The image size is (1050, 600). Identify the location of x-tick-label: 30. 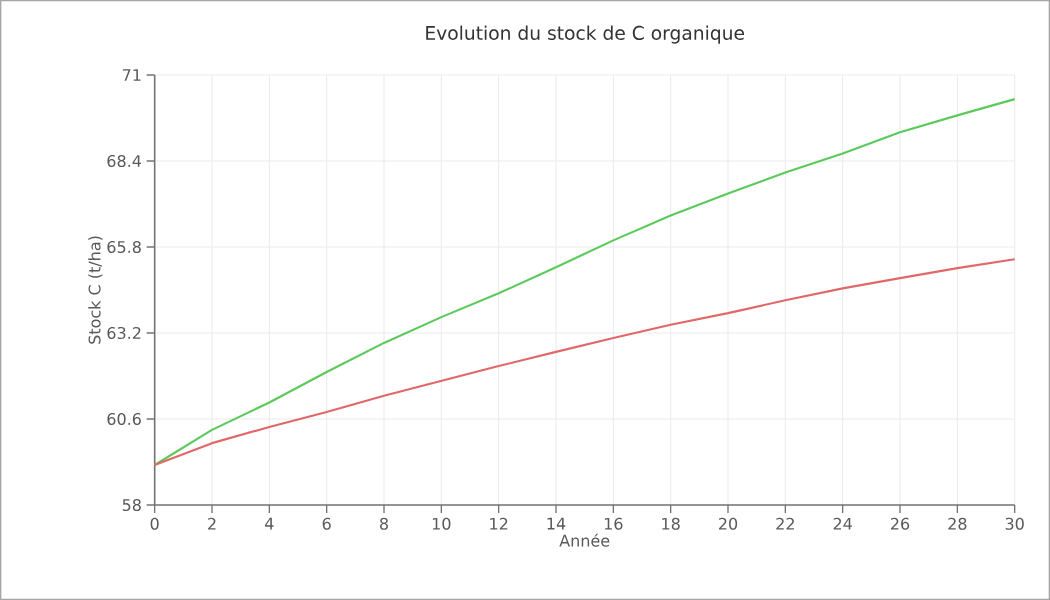
(1014, 523).